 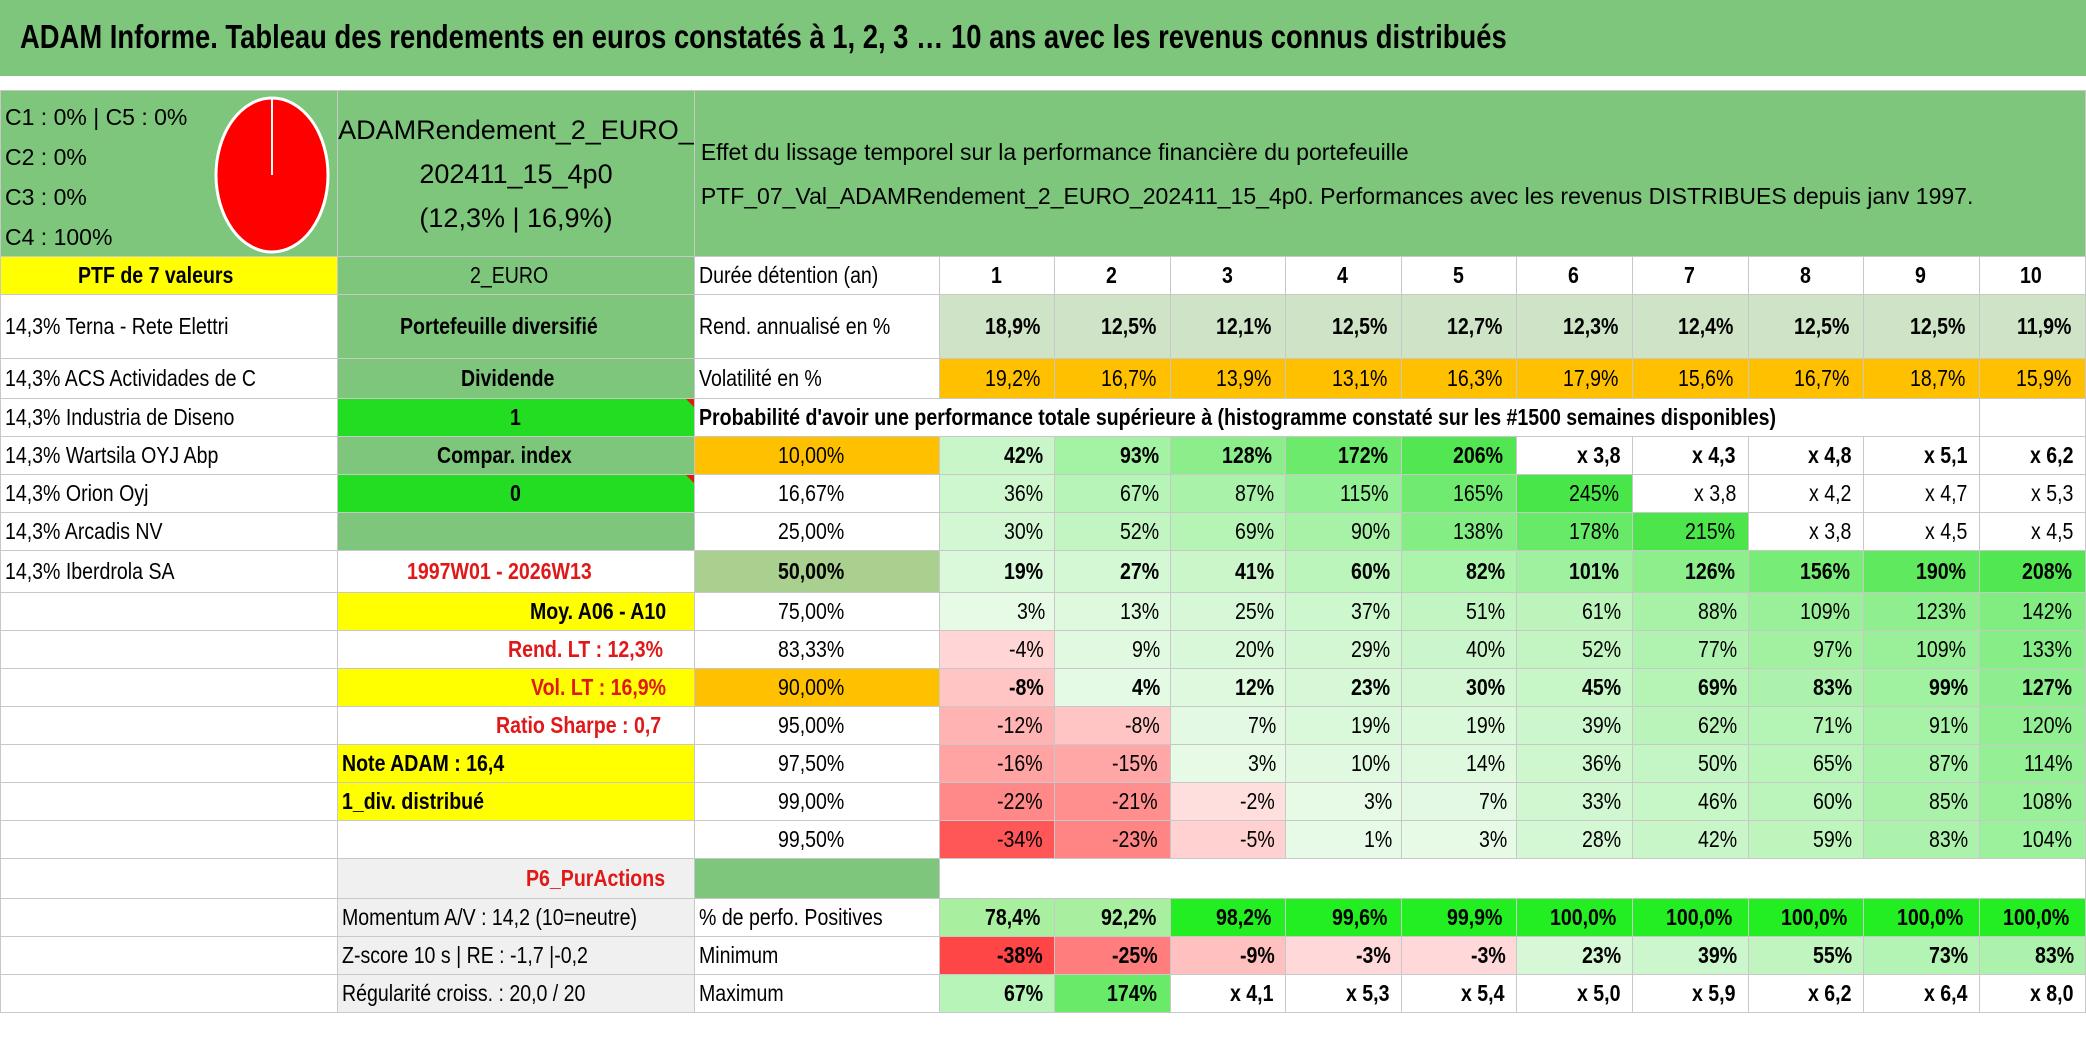 What do you see at coordinates (516, 687) in the screenshot?
I see `vol-lt-label: Vol. LT : 16,9%` at bounding box center [516, 687].